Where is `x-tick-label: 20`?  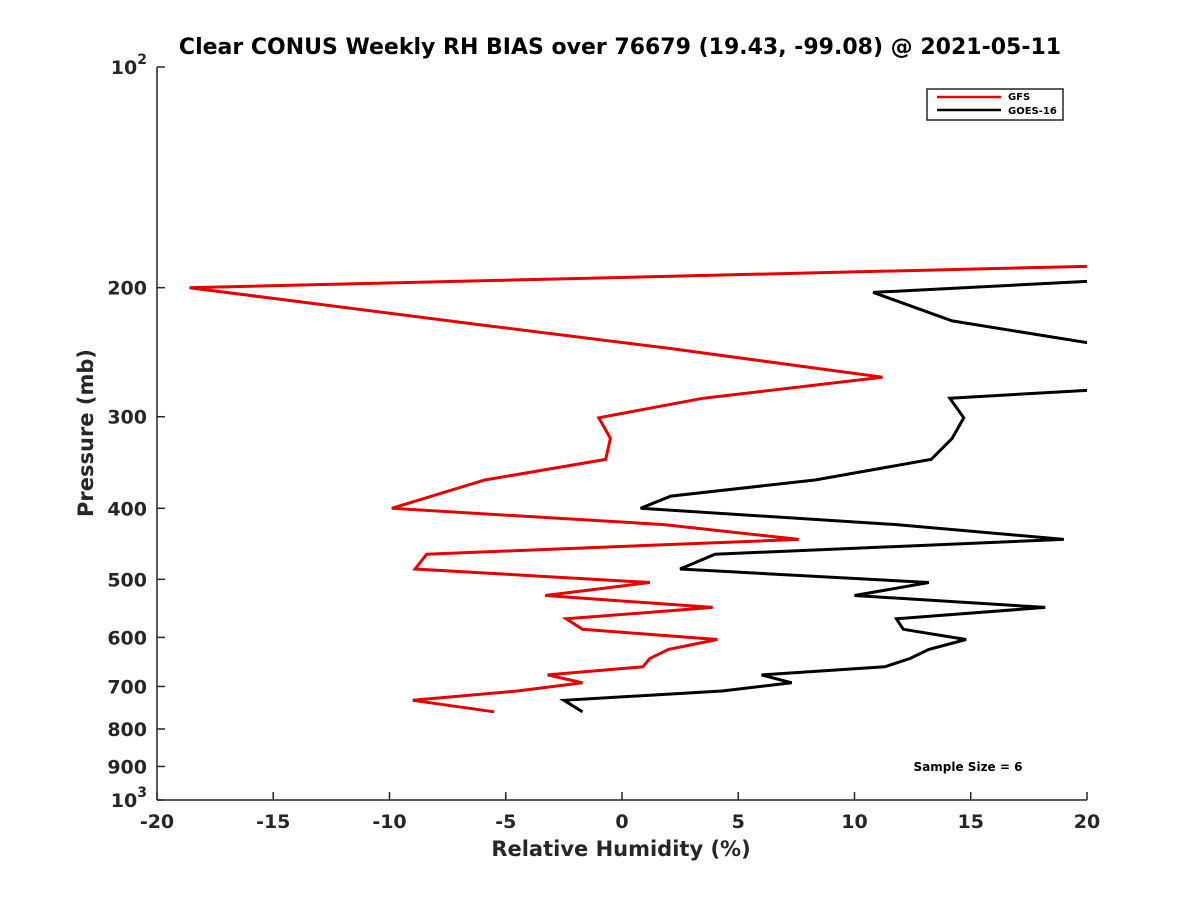 x-tick-label: 20 is located at coordinates (1087, 822).